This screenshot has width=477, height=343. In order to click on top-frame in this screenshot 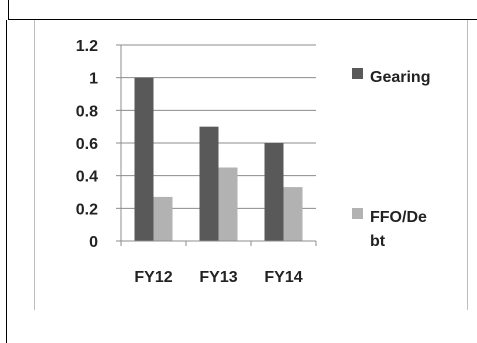, I will do `click(242, 10)`.